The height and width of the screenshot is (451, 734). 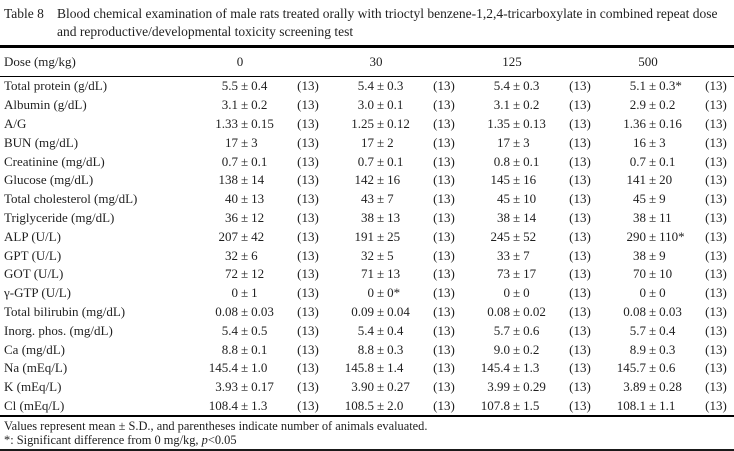 What do you see at coordinates (670, 311) in the screenshot?
I see `sd-value: 0.03` at bounding box center [670, 311].